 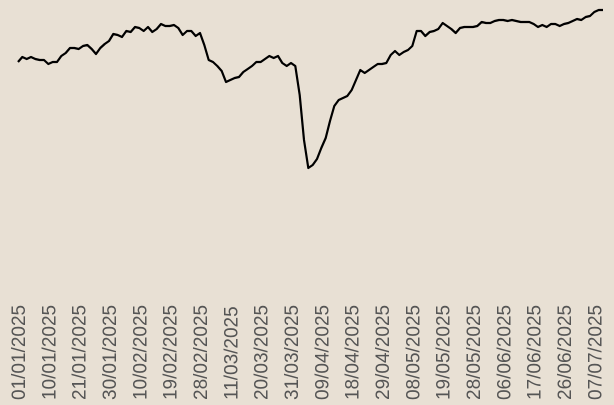 I want to click on x-tick-label: 19/02/2025, so click(x=171, y=352).